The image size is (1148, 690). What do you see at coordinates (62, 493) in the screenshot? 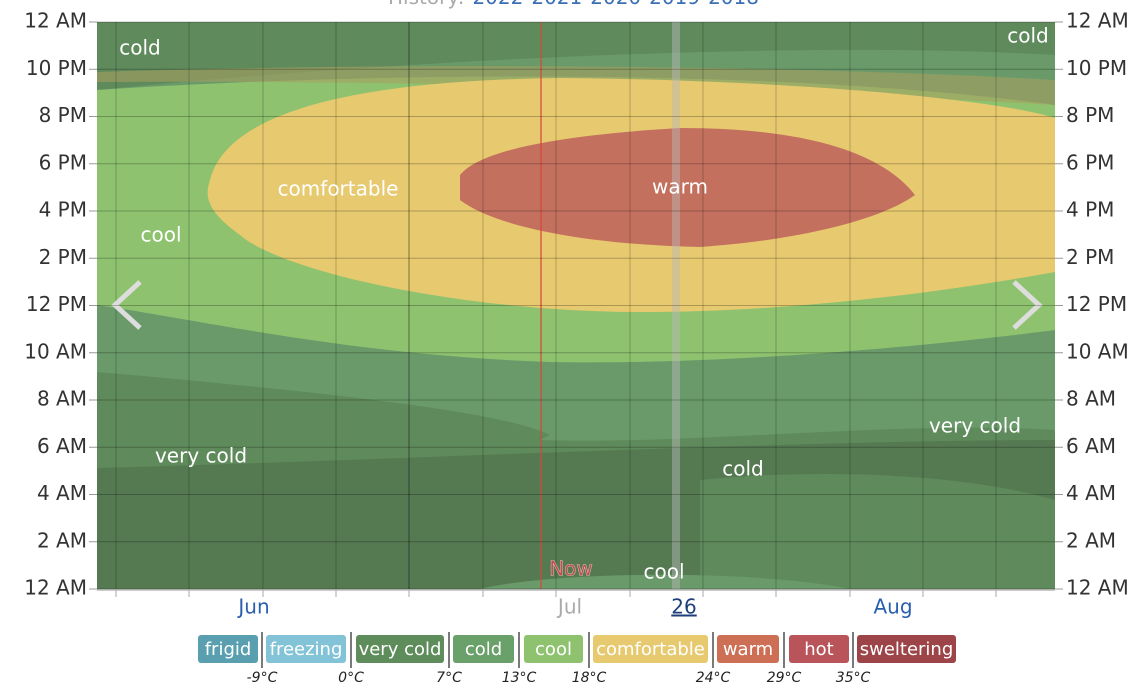
I see `y-tick-label: 4 AM` at bounding box center [62, 493].